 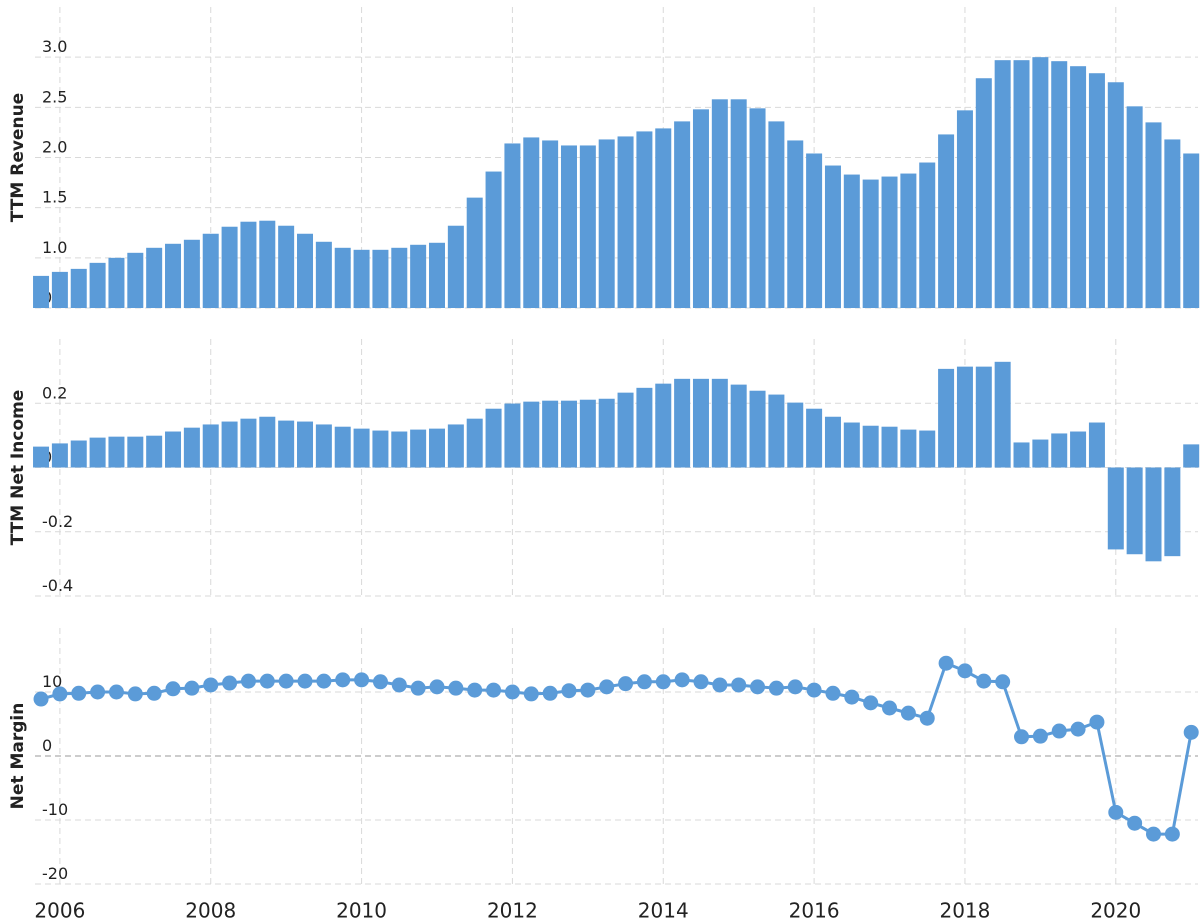 I want to click on y-axis-title: TTM Net Income, so click(x=18, y=468).